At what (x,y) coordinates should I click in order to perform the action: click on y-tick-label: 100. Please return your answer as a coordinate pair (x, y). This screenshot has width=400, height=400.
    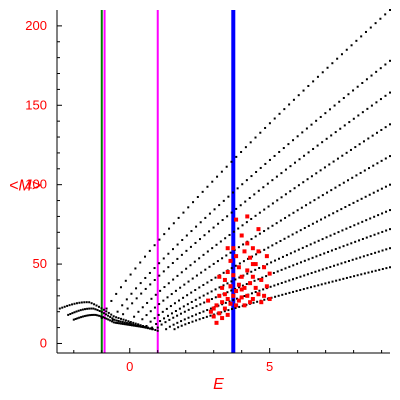
    Looking at the image, I should click on (36, 184).